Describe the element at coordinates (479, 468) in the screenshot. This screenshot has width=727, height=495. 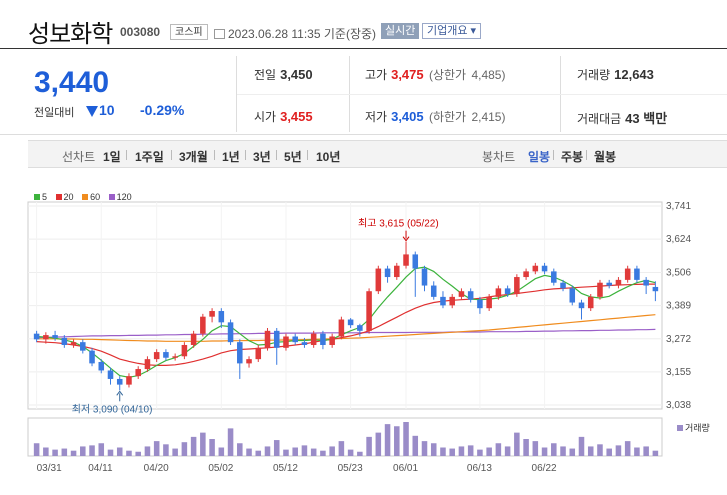
I see `x-tick-label: 06/13` at that location.